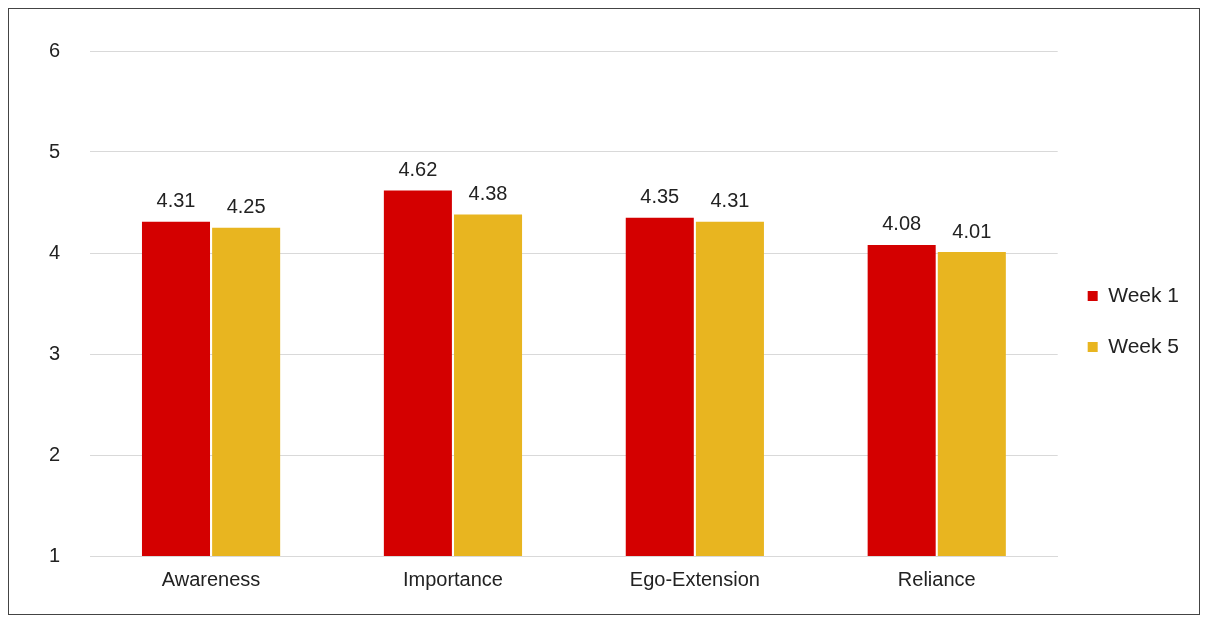 The image size is (1209, 623). What do you see at coordinates (488, 193) in the screenshot?
I see `data-label: 4.38` at bounding box center [488, 193].